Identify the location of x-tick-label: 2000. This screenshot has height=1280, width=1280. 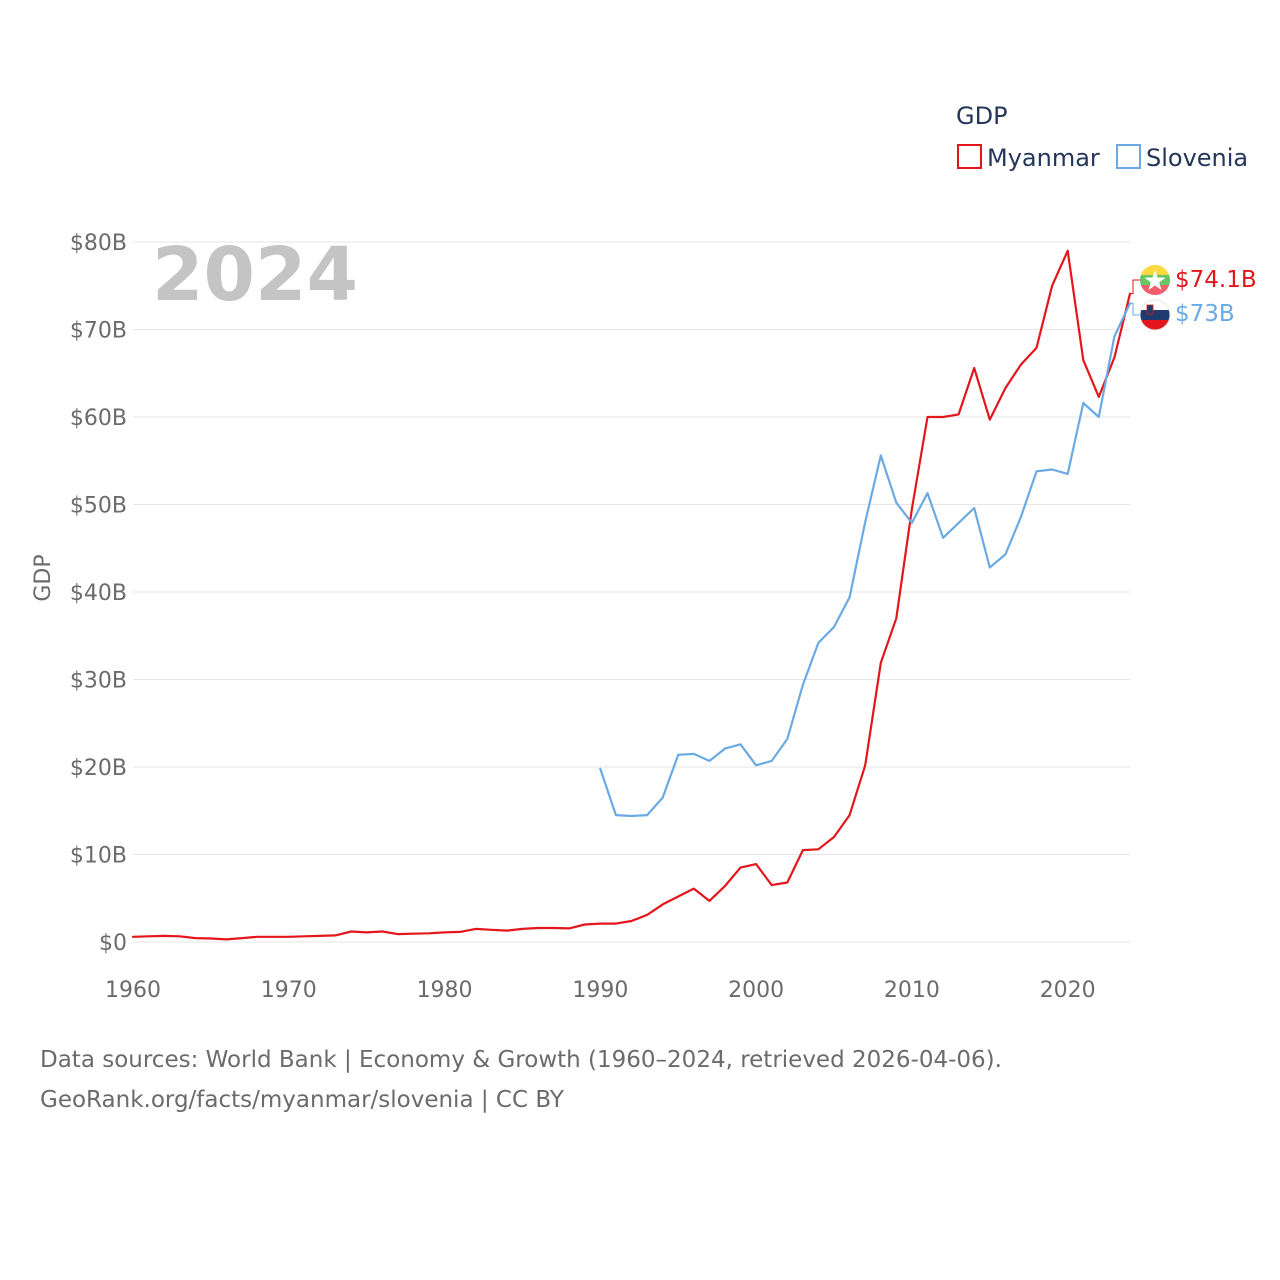
(756, 990).